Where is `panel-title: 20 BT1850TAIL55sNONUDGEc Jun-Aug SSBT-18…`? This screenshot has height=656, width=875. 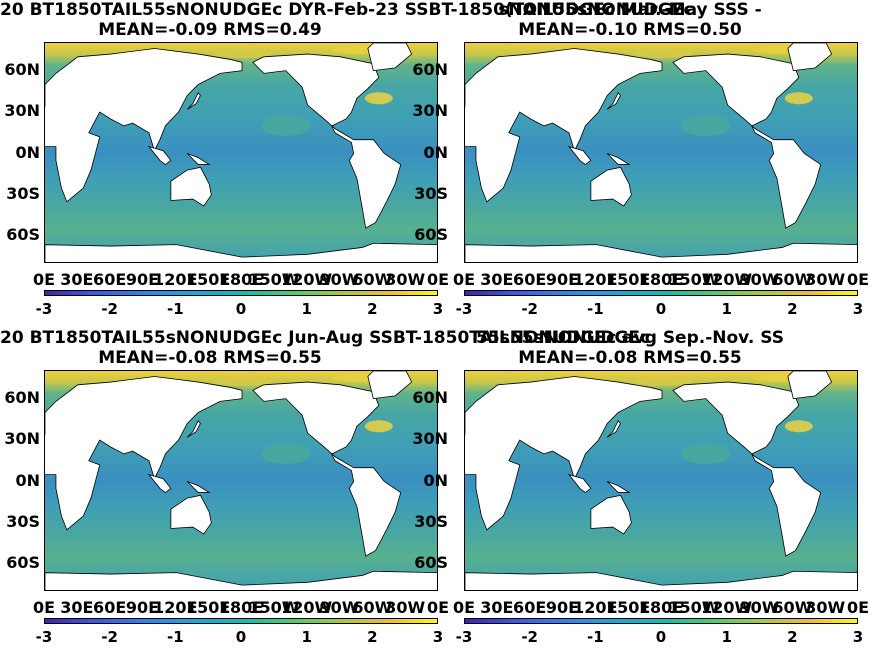 panel-title: 20 BT1850TAIL55sNONUDGEc Jun-Aug SSBT-18… is located at coordinates (325, 338).